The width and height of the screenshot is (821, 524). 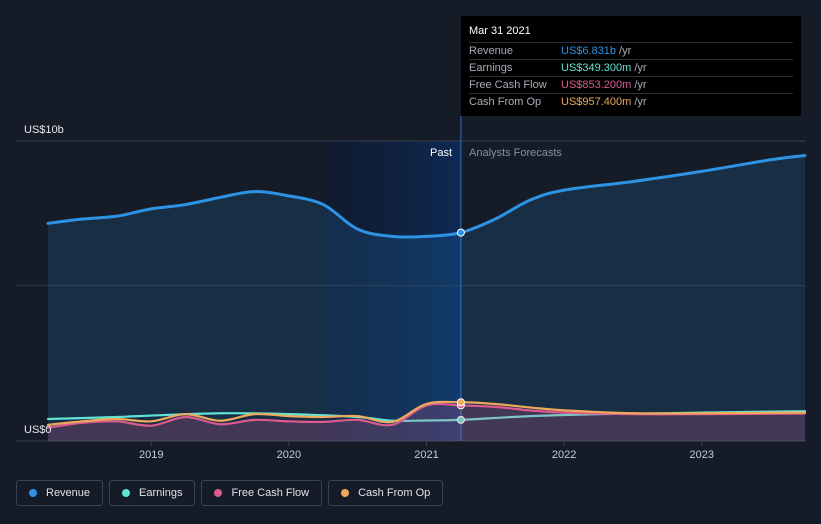 I want to click on tooltip-row-free-cash-flow: Free Cash Flow US$853.200m /yr, so click(x=631, y=84).